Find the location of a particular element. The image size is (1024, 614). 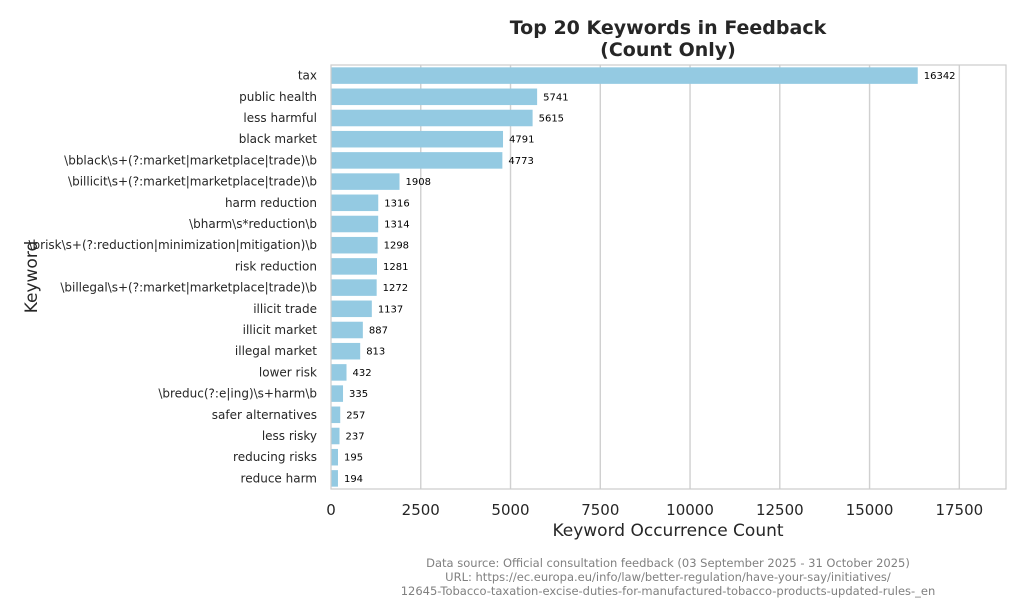

x-tick-label: 2500 is located at coordinates (421, 510).